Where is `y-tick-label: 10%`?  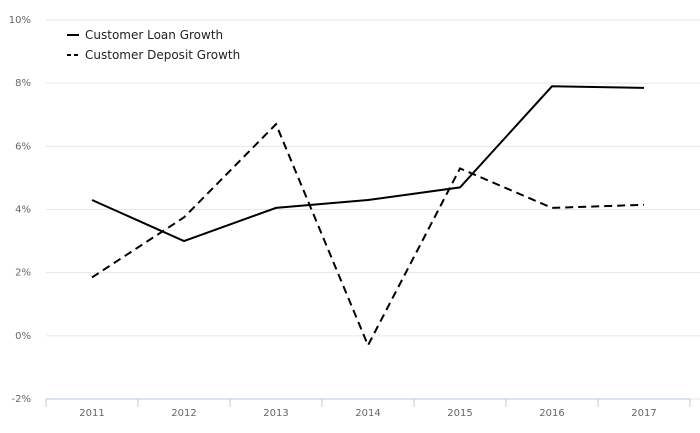
y-tick-label: 10% is located at coordinates (20, 20).